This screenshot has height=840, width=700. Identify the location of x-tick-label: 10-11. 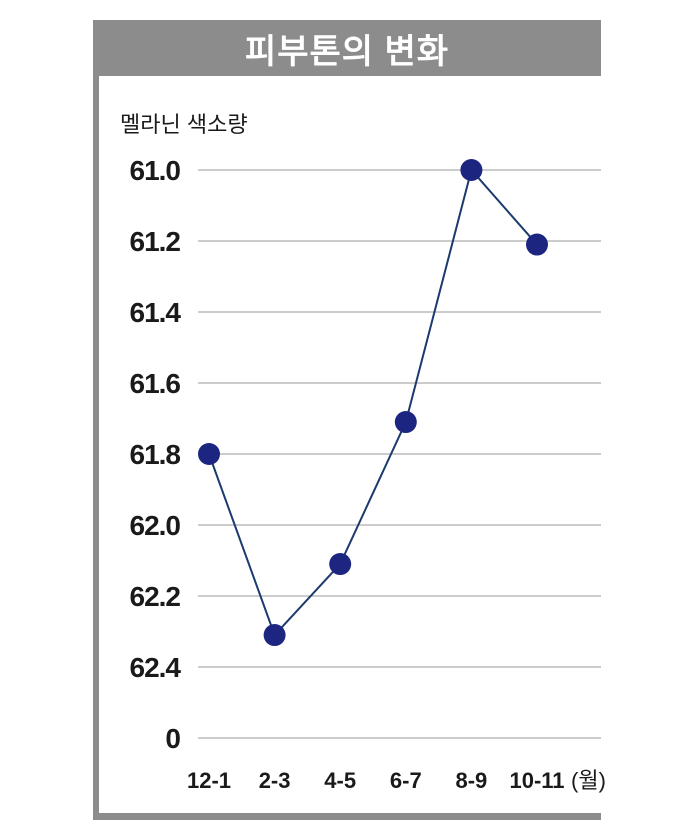
(536, 780).